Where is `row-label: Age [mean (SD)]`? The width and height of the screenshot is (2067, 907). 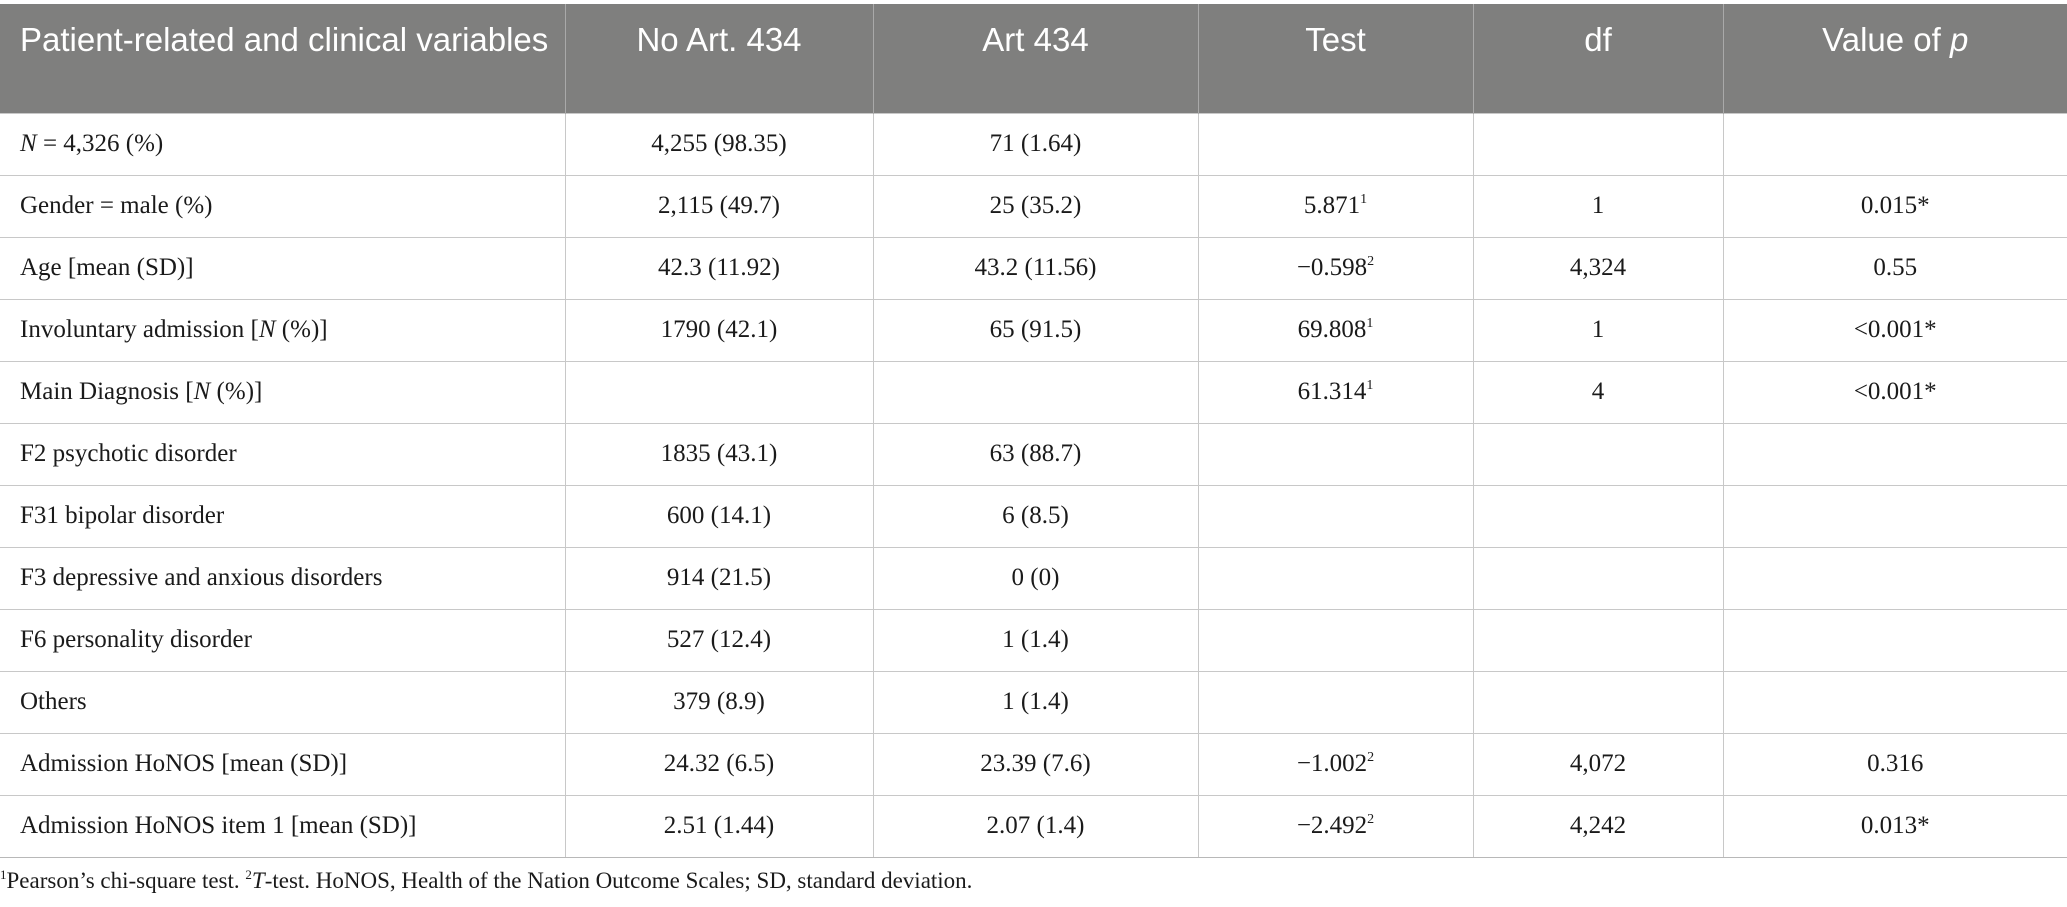 row-label: Age [mean (SD)] is located at coordinates (107, 267).